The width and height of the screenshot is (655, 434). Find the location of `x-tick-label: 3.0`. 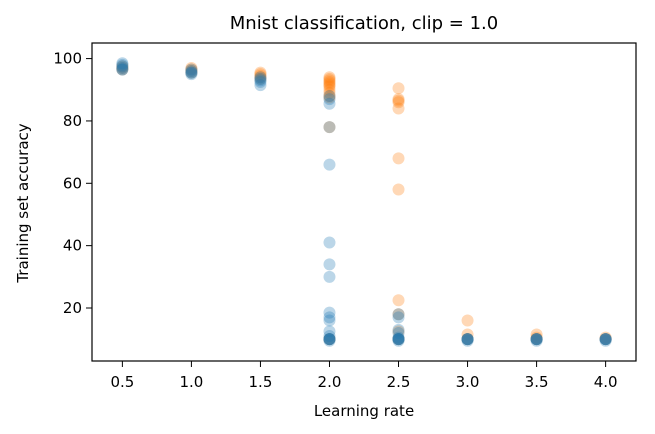

x-tick-label: 3.0 is located at coordinates (468, 382).